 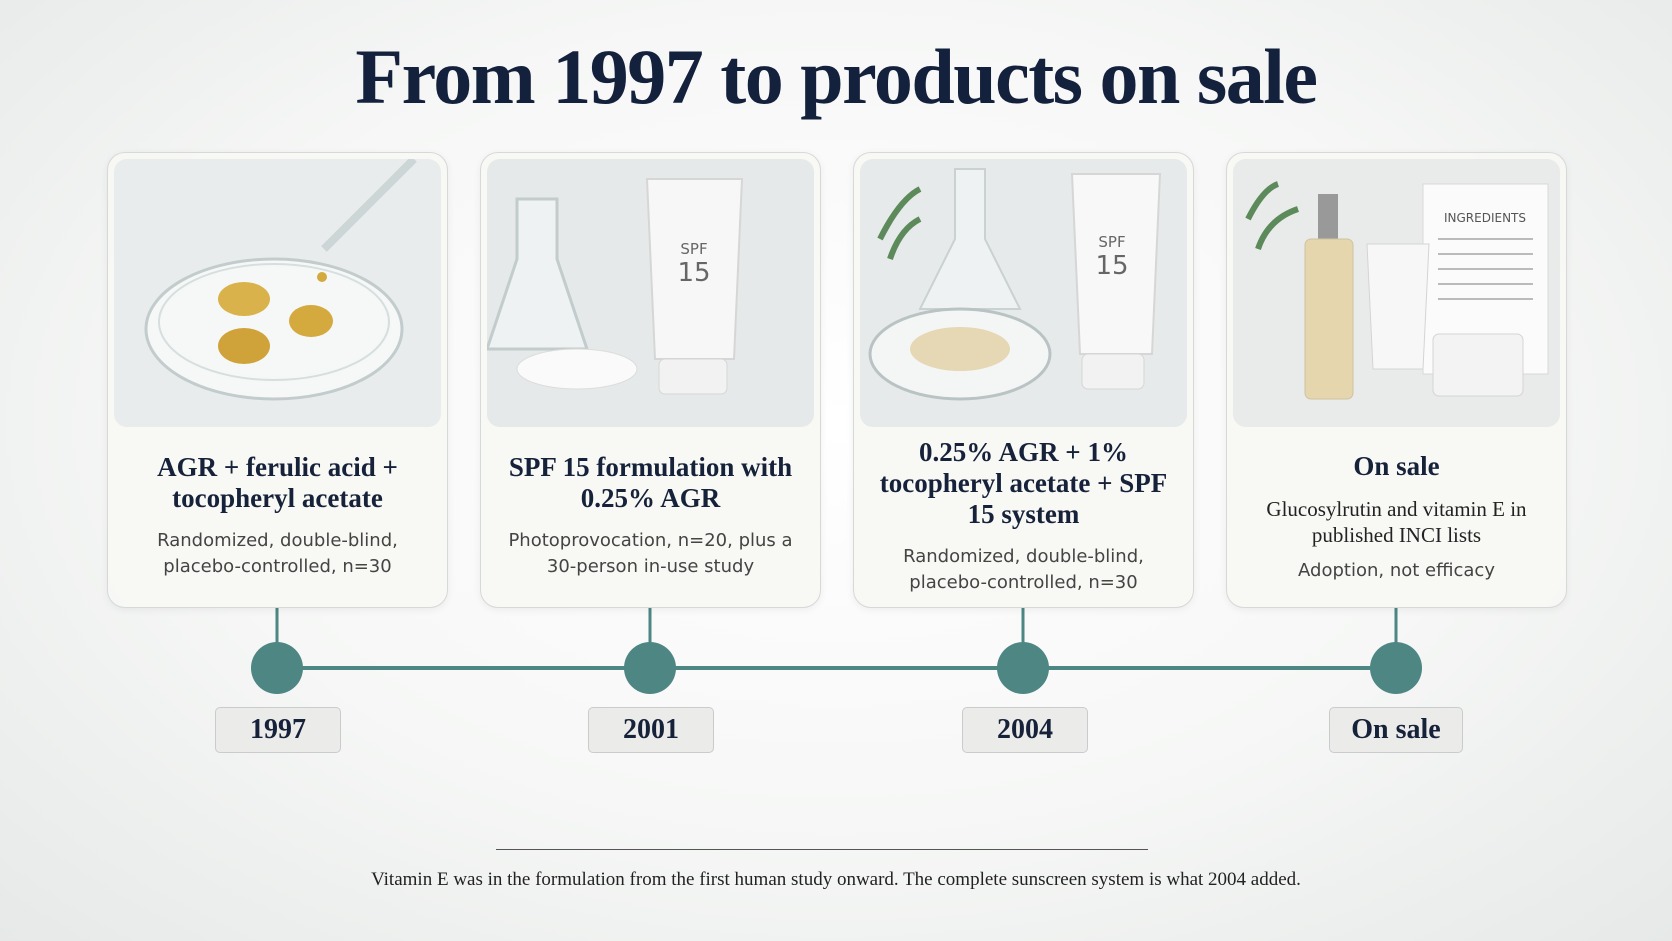 I want to click on year-label: 2004, so click(x=1025, y=730).